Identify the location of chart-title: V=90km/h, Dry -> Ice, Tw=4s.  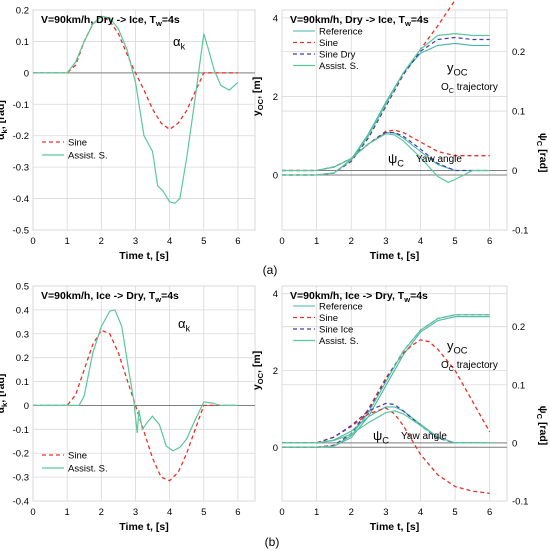
(110, 21).